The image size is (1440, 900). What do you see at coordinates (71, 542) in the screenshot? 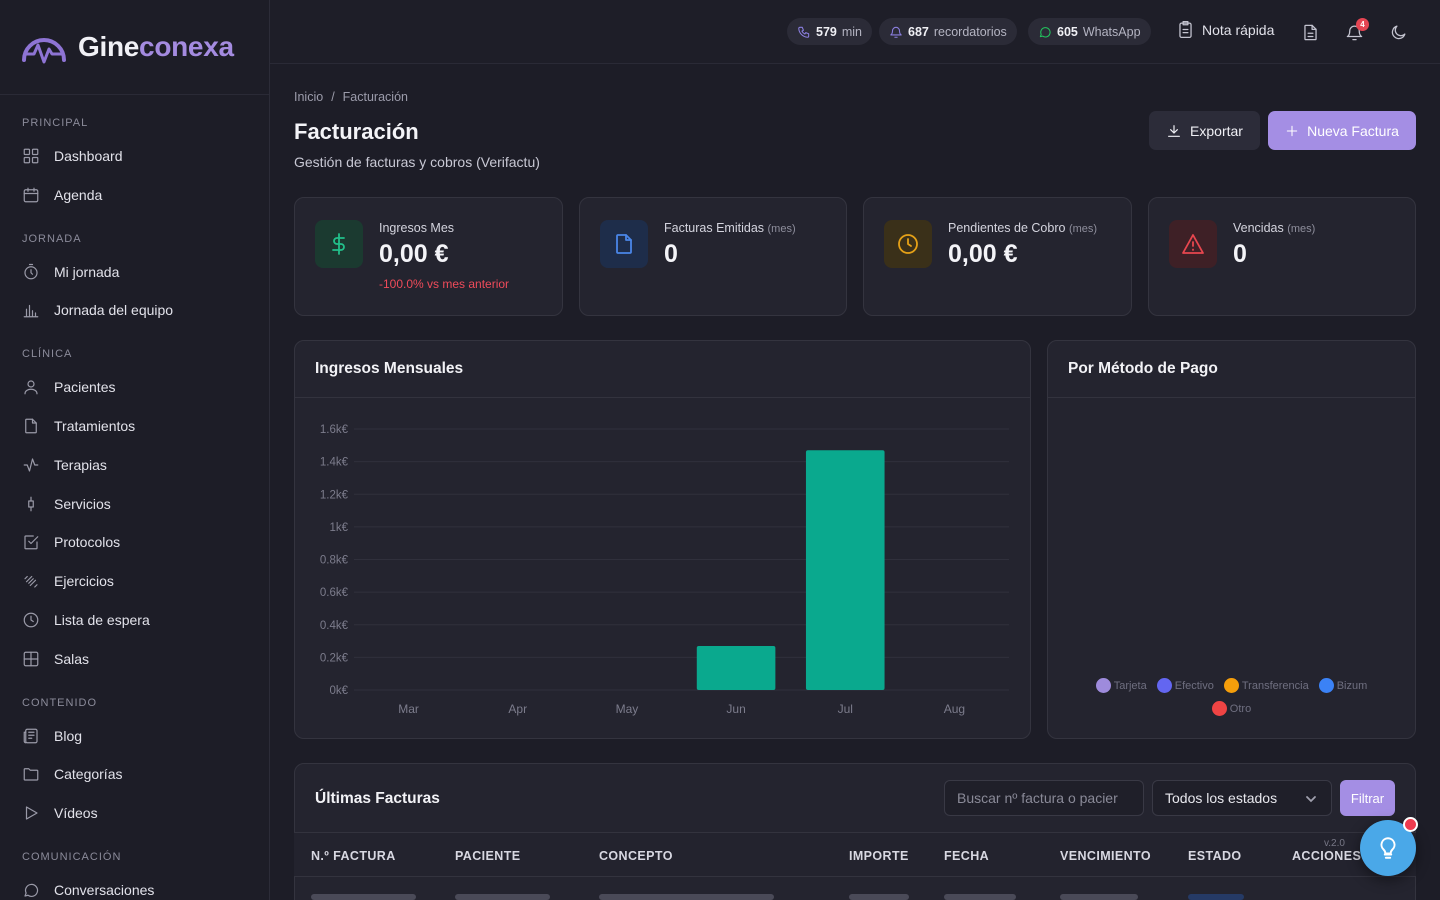
I see `sidebar-item-protocolos: Protocolos` at bounding box center [71, 542].